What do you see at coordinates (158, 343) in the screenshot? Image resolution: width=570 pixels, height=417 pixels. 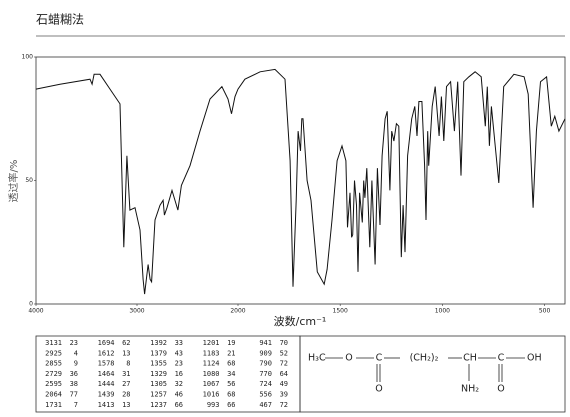 I see `peak-wavenumber: 1392` at bounding box center [158, 343].